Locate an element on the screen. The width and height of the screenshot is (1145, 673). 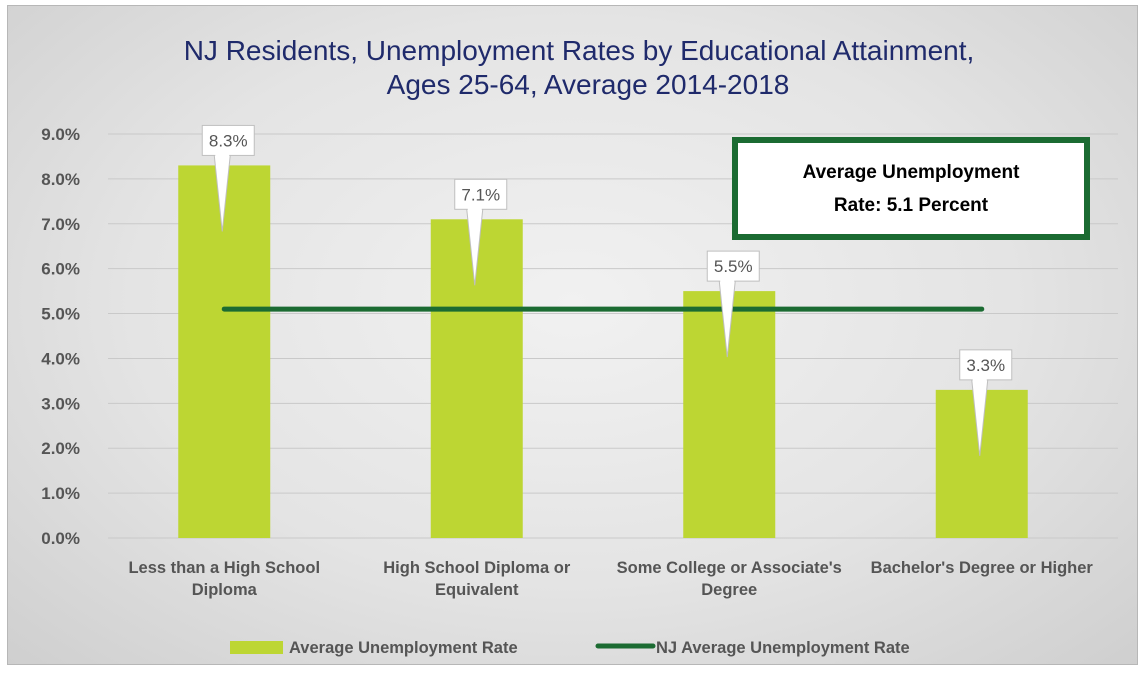
y-axis-ticks: 0.0% 1.0% 2.0% 3.0% 4.0% 5.0% 6.0% 7.0% 8.0% 9.0% is located at coordinates (60, 336).